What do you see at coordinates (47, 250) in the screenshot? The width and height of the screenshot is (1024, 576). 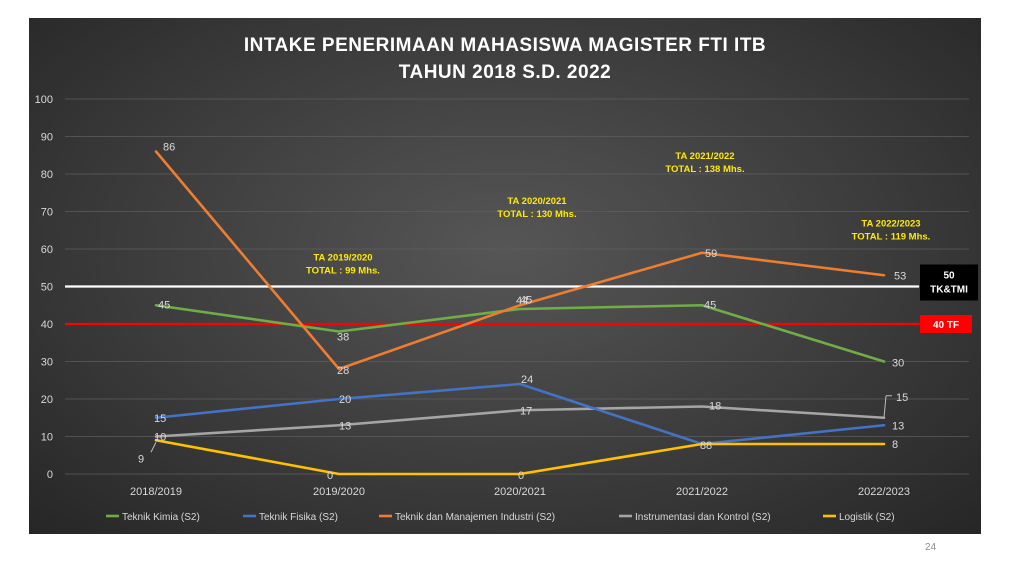 I see `y-tick-label: 60` at bounding box center [47, 250].